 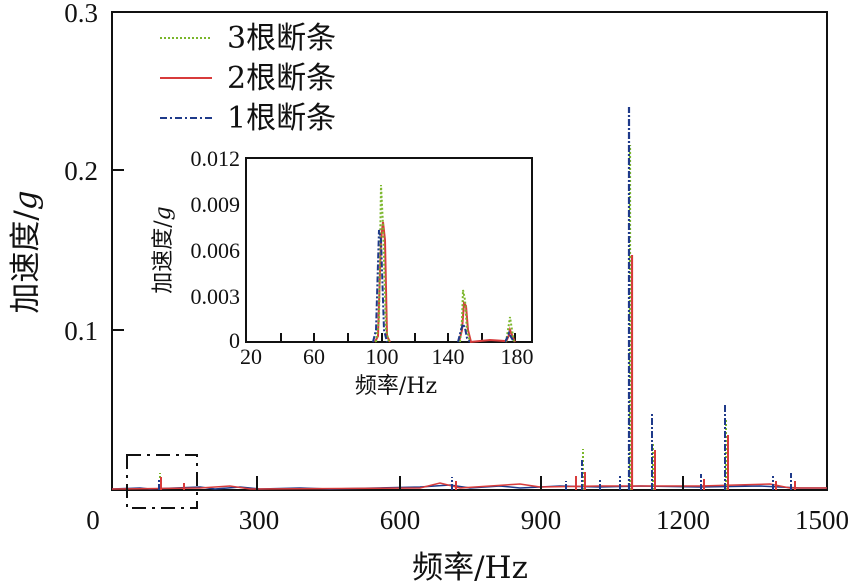 I want to click on inset-x-tick: 180, so click(x=517, y=356).